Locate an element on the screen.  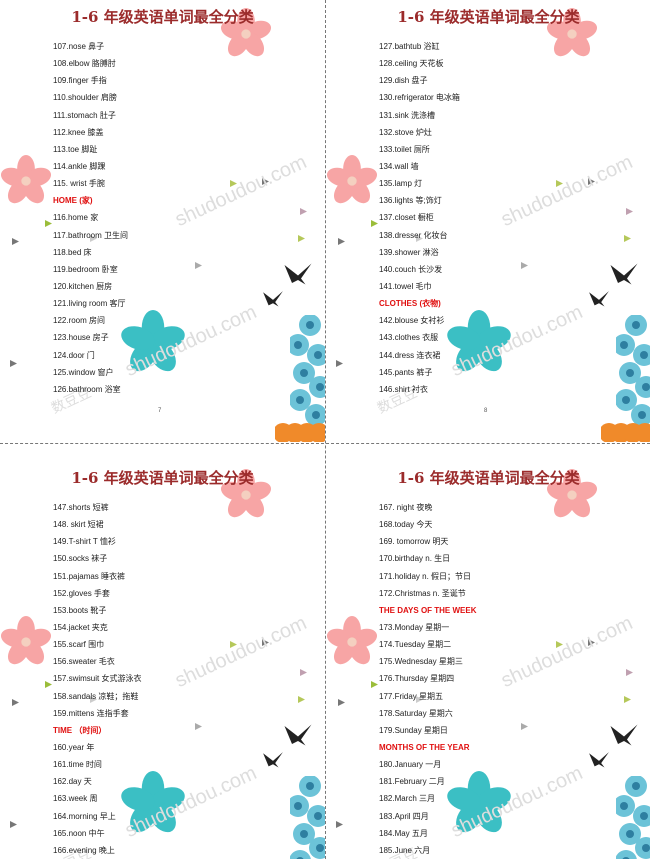
vocabulary-item: 179.Sunday 星期日 is located at coordinates (413, 730).